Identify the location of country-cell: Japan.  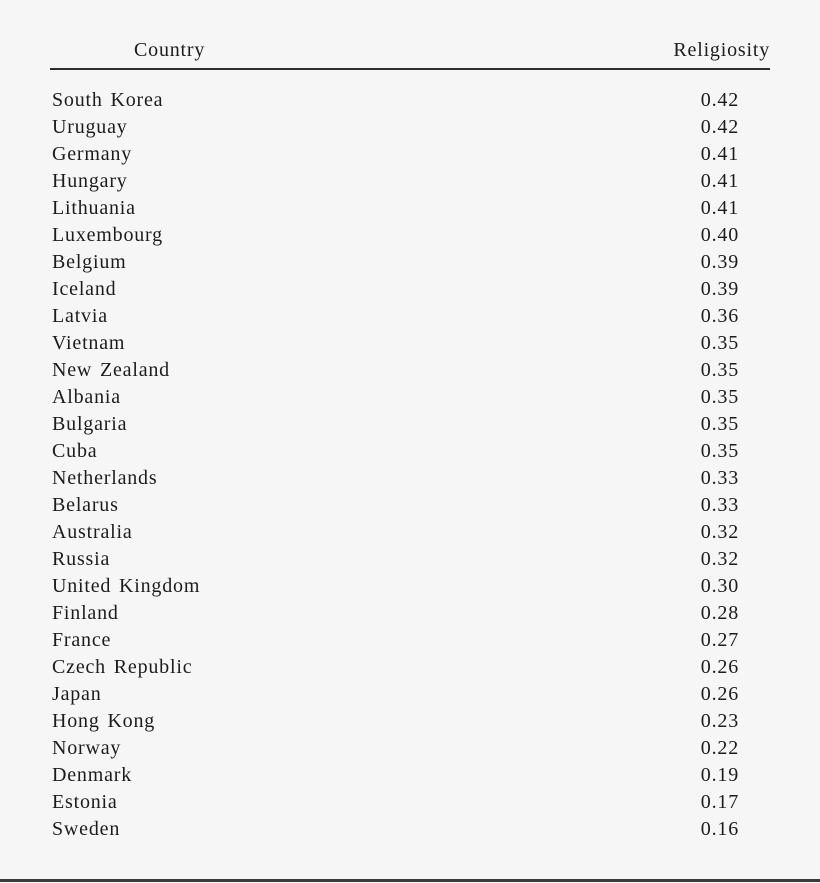
(77, 694).